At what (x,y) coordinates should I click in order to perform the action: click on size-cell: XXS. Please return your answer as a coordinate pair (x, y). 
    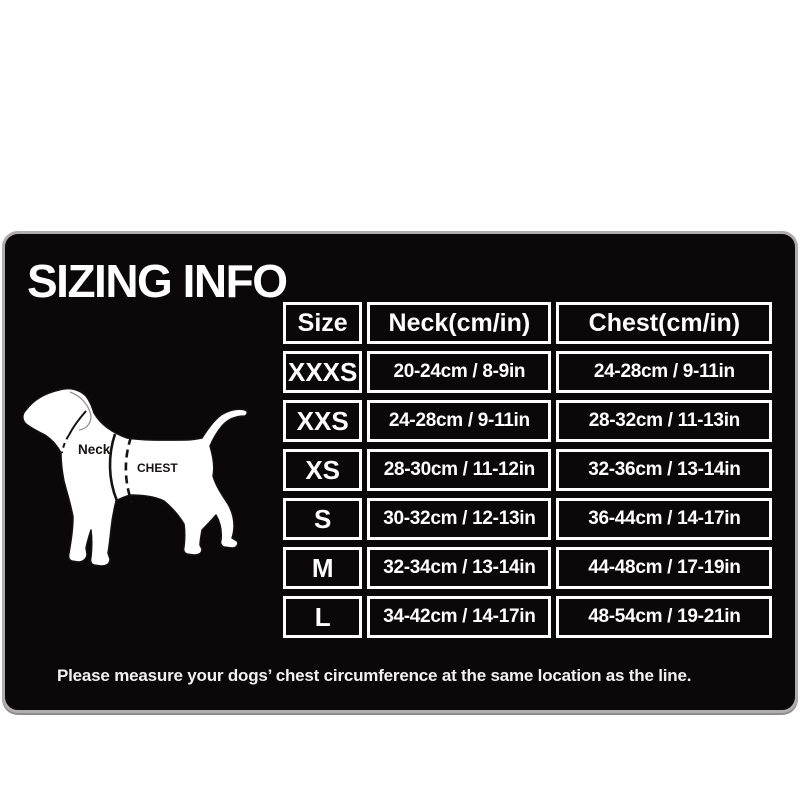
    Looking at the image, I should click on (323, 421).